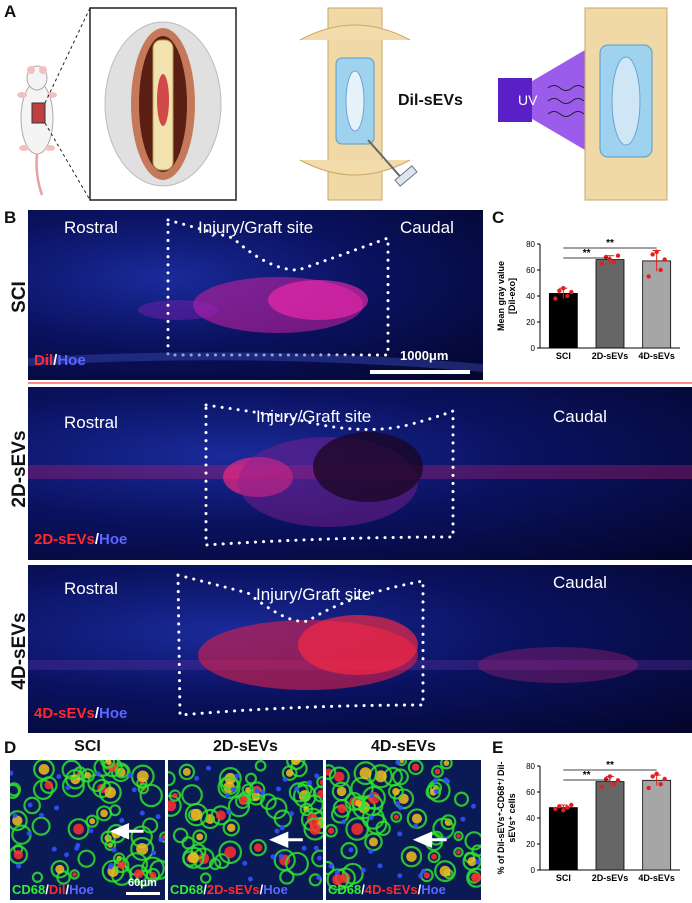 The height and width of the screenshot is (903, 692). I want to click on bar, so click(657, 304).